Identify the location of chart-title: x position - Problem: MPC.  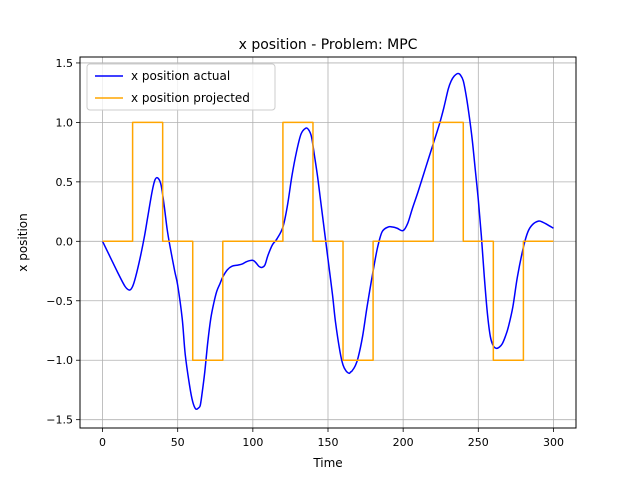
(328, 45).